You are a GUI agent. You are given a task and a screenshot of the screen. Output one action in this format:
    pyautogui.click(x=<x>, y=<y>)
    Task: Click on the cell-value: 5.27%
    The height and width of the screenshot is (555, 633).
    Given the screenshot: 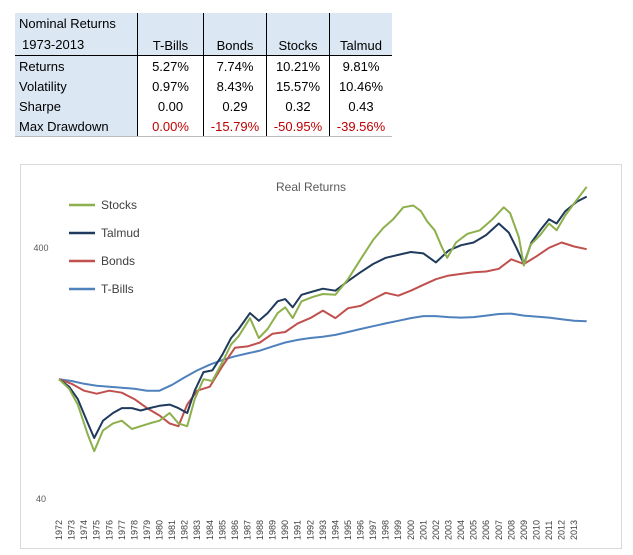 What is the action you would take?
    pyautogui.click(x=170, y=65)
    